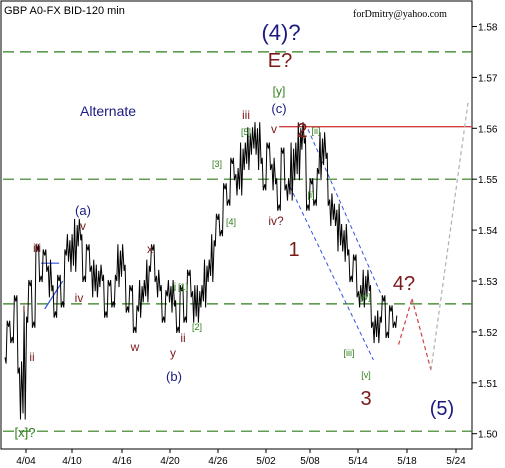 Image resolution: width=505 pixels, height=468 pixels. I want to click on wave-label: [i], so click(310, 195).